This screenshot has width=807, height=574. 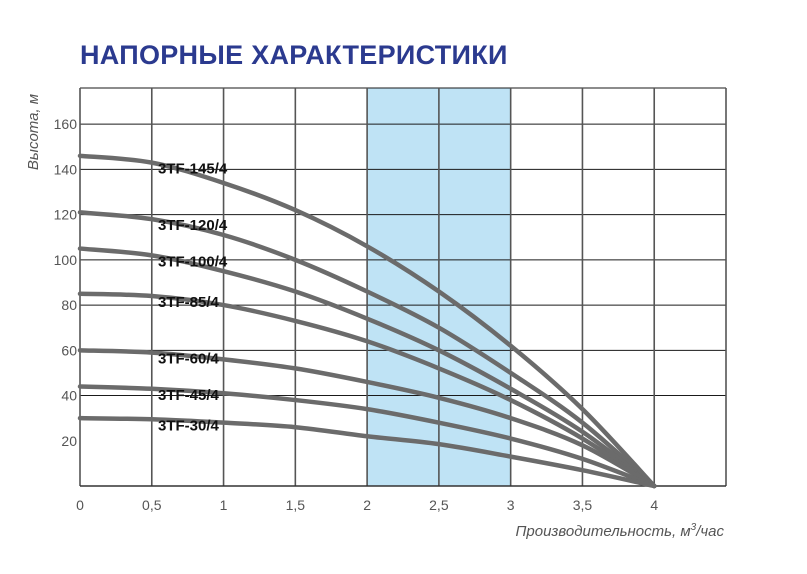 What do you see at coordinates (66, 169) in the screenshot?
I see `y-tick-label: 140` at bounding box center [66, 169].